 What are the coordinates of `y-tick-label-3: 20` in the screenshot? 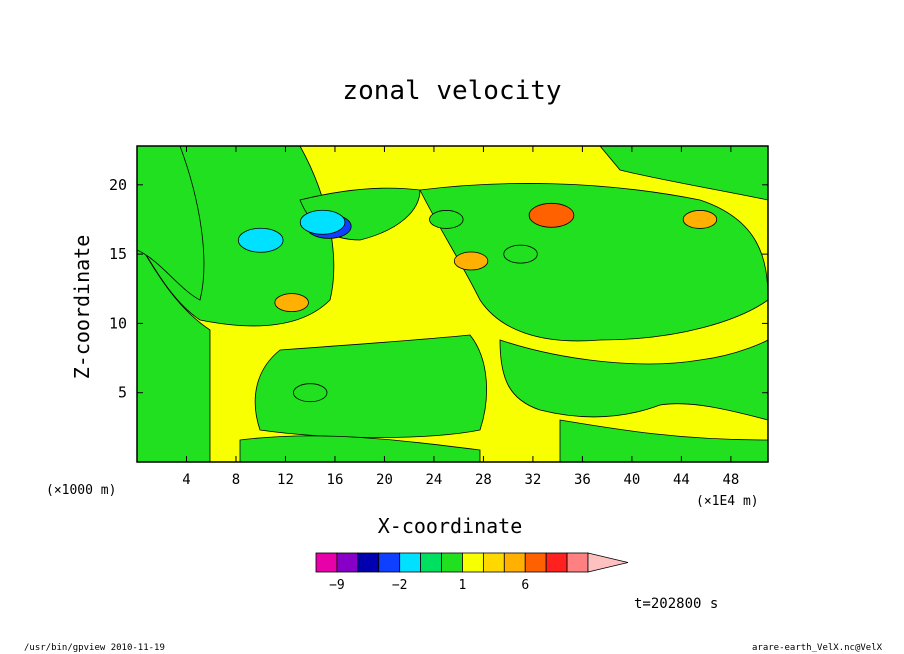 It's located at (118, 185).